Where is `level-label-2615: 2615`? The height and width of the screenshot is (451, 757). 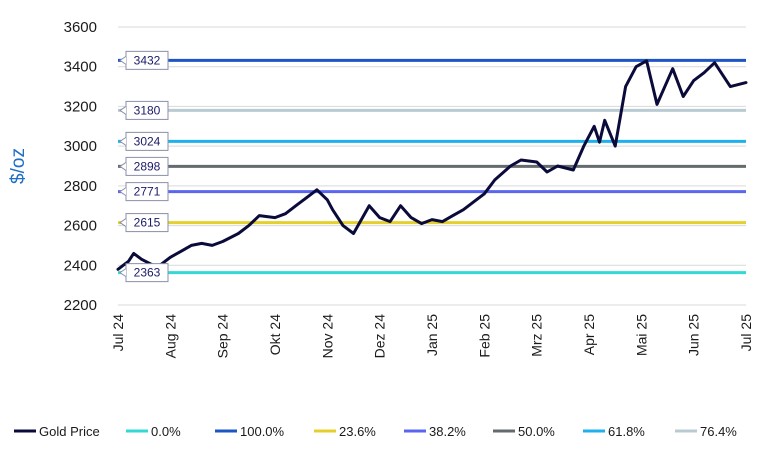 level-label-2615: 2615 is located at coordinates (144, 223).